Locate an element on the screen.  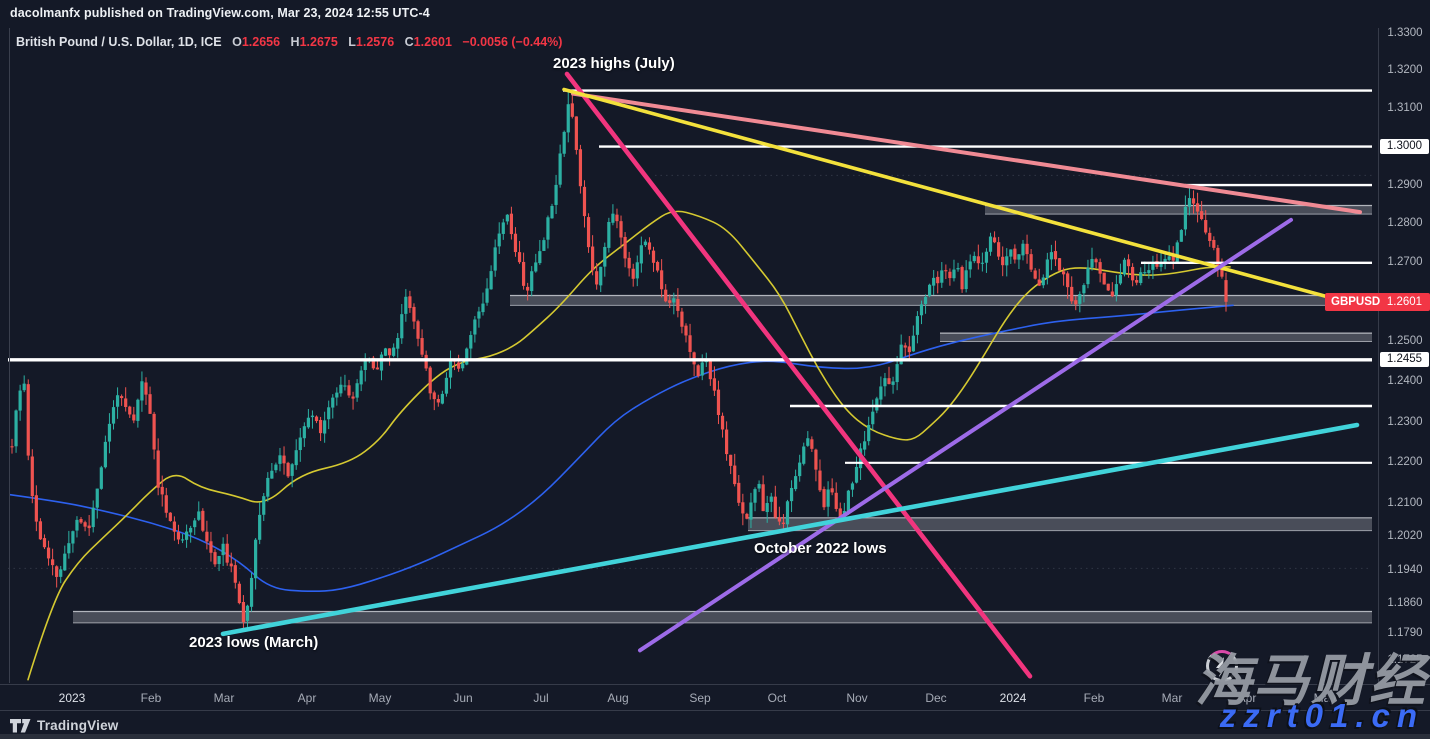
time-axis-label: 2023 is located at coordinates (72, 698).